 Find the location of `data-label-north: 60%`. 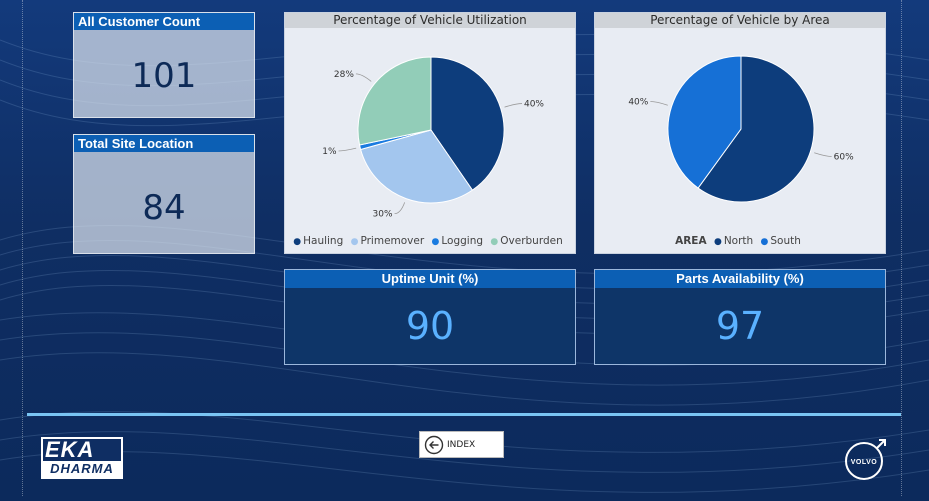

data-label-north: 60% is located at coordinates (844, 158).